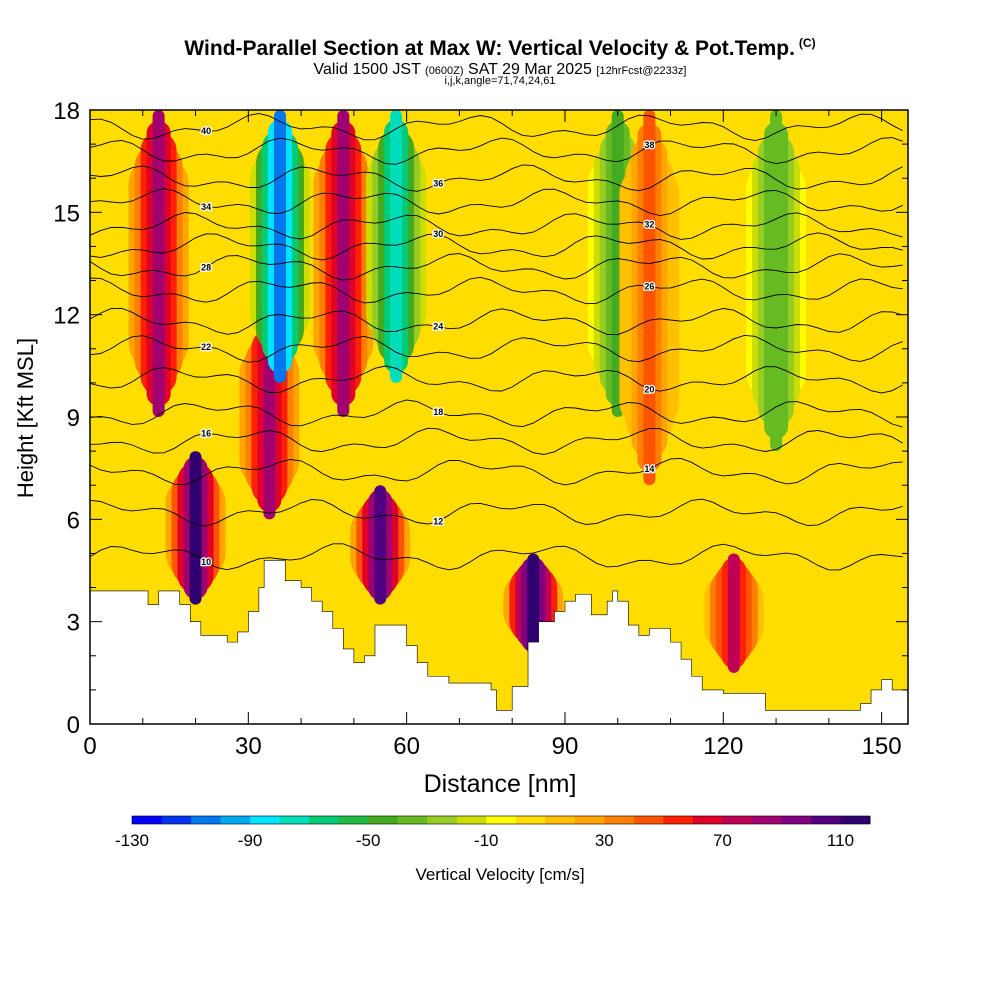 The width and height of the screenshot is (1000, 1000). I want to click on theta-contour-label: 22, so click(206, 347).